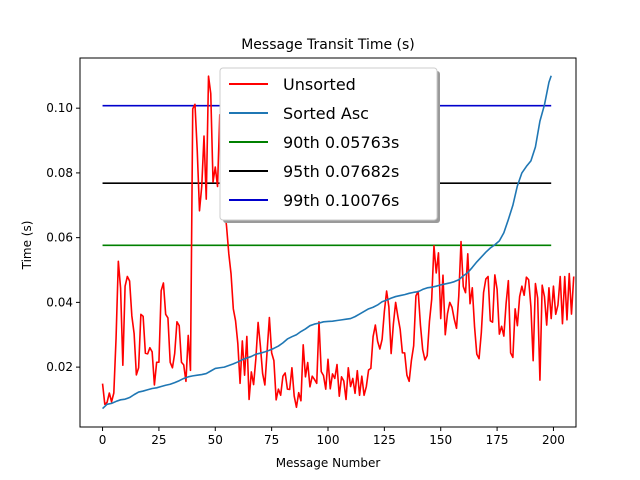  I want to click on x-tick-label: 100, so click(328, 440).